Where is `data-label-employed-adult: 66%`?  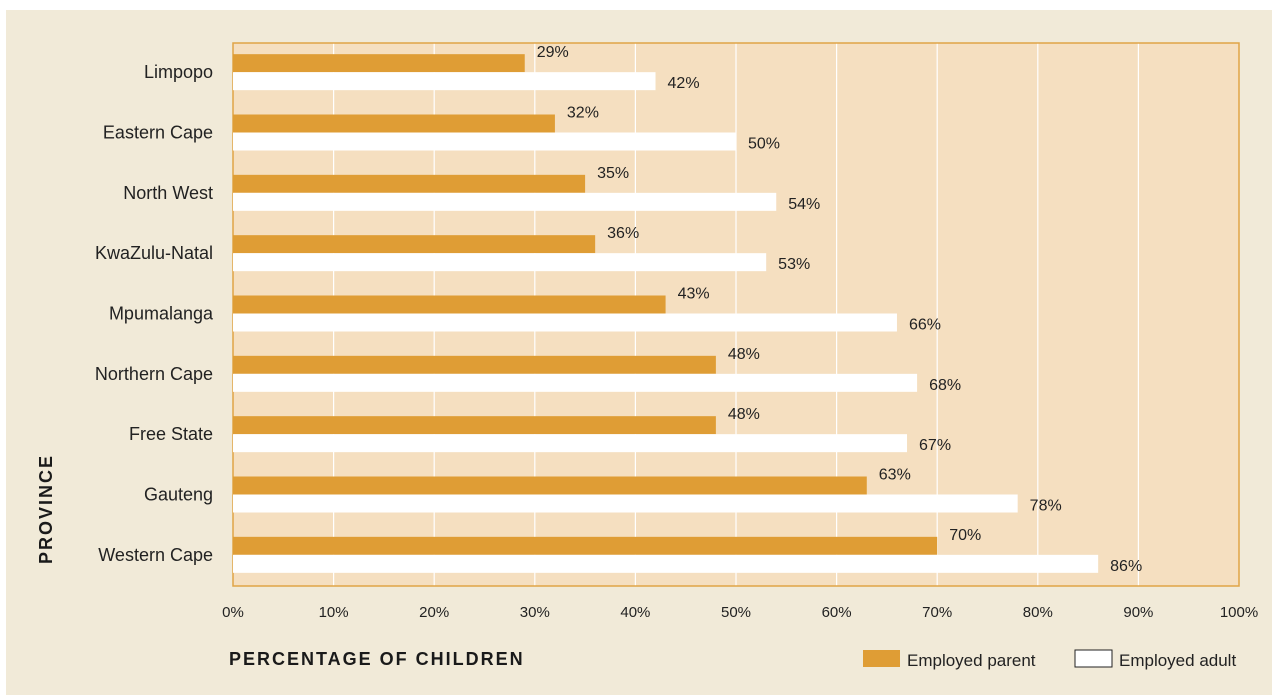 data-label-employed-adult: 66% is located at coordinates (925, 325).